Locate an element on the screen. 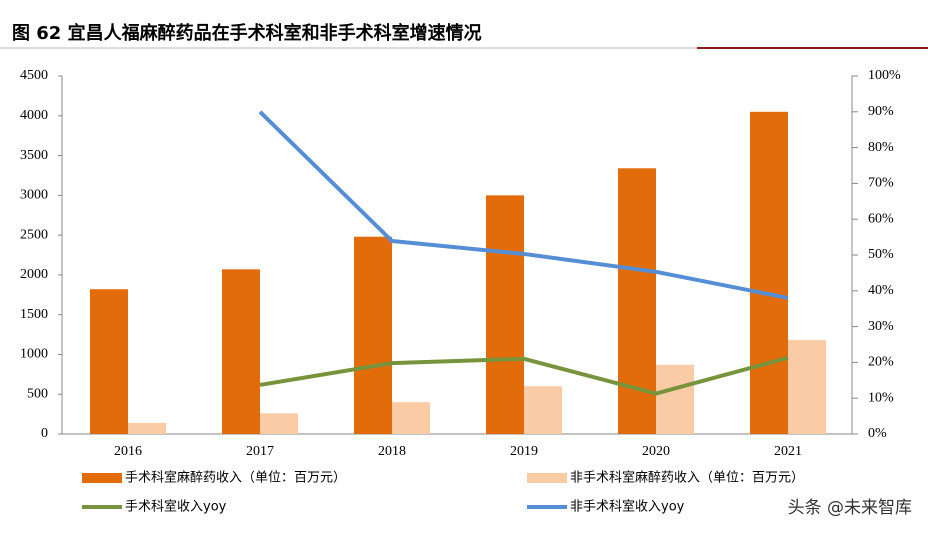 The image size is (928, 535). y2-tick-label: 10% is located at coordinates (881, 397).